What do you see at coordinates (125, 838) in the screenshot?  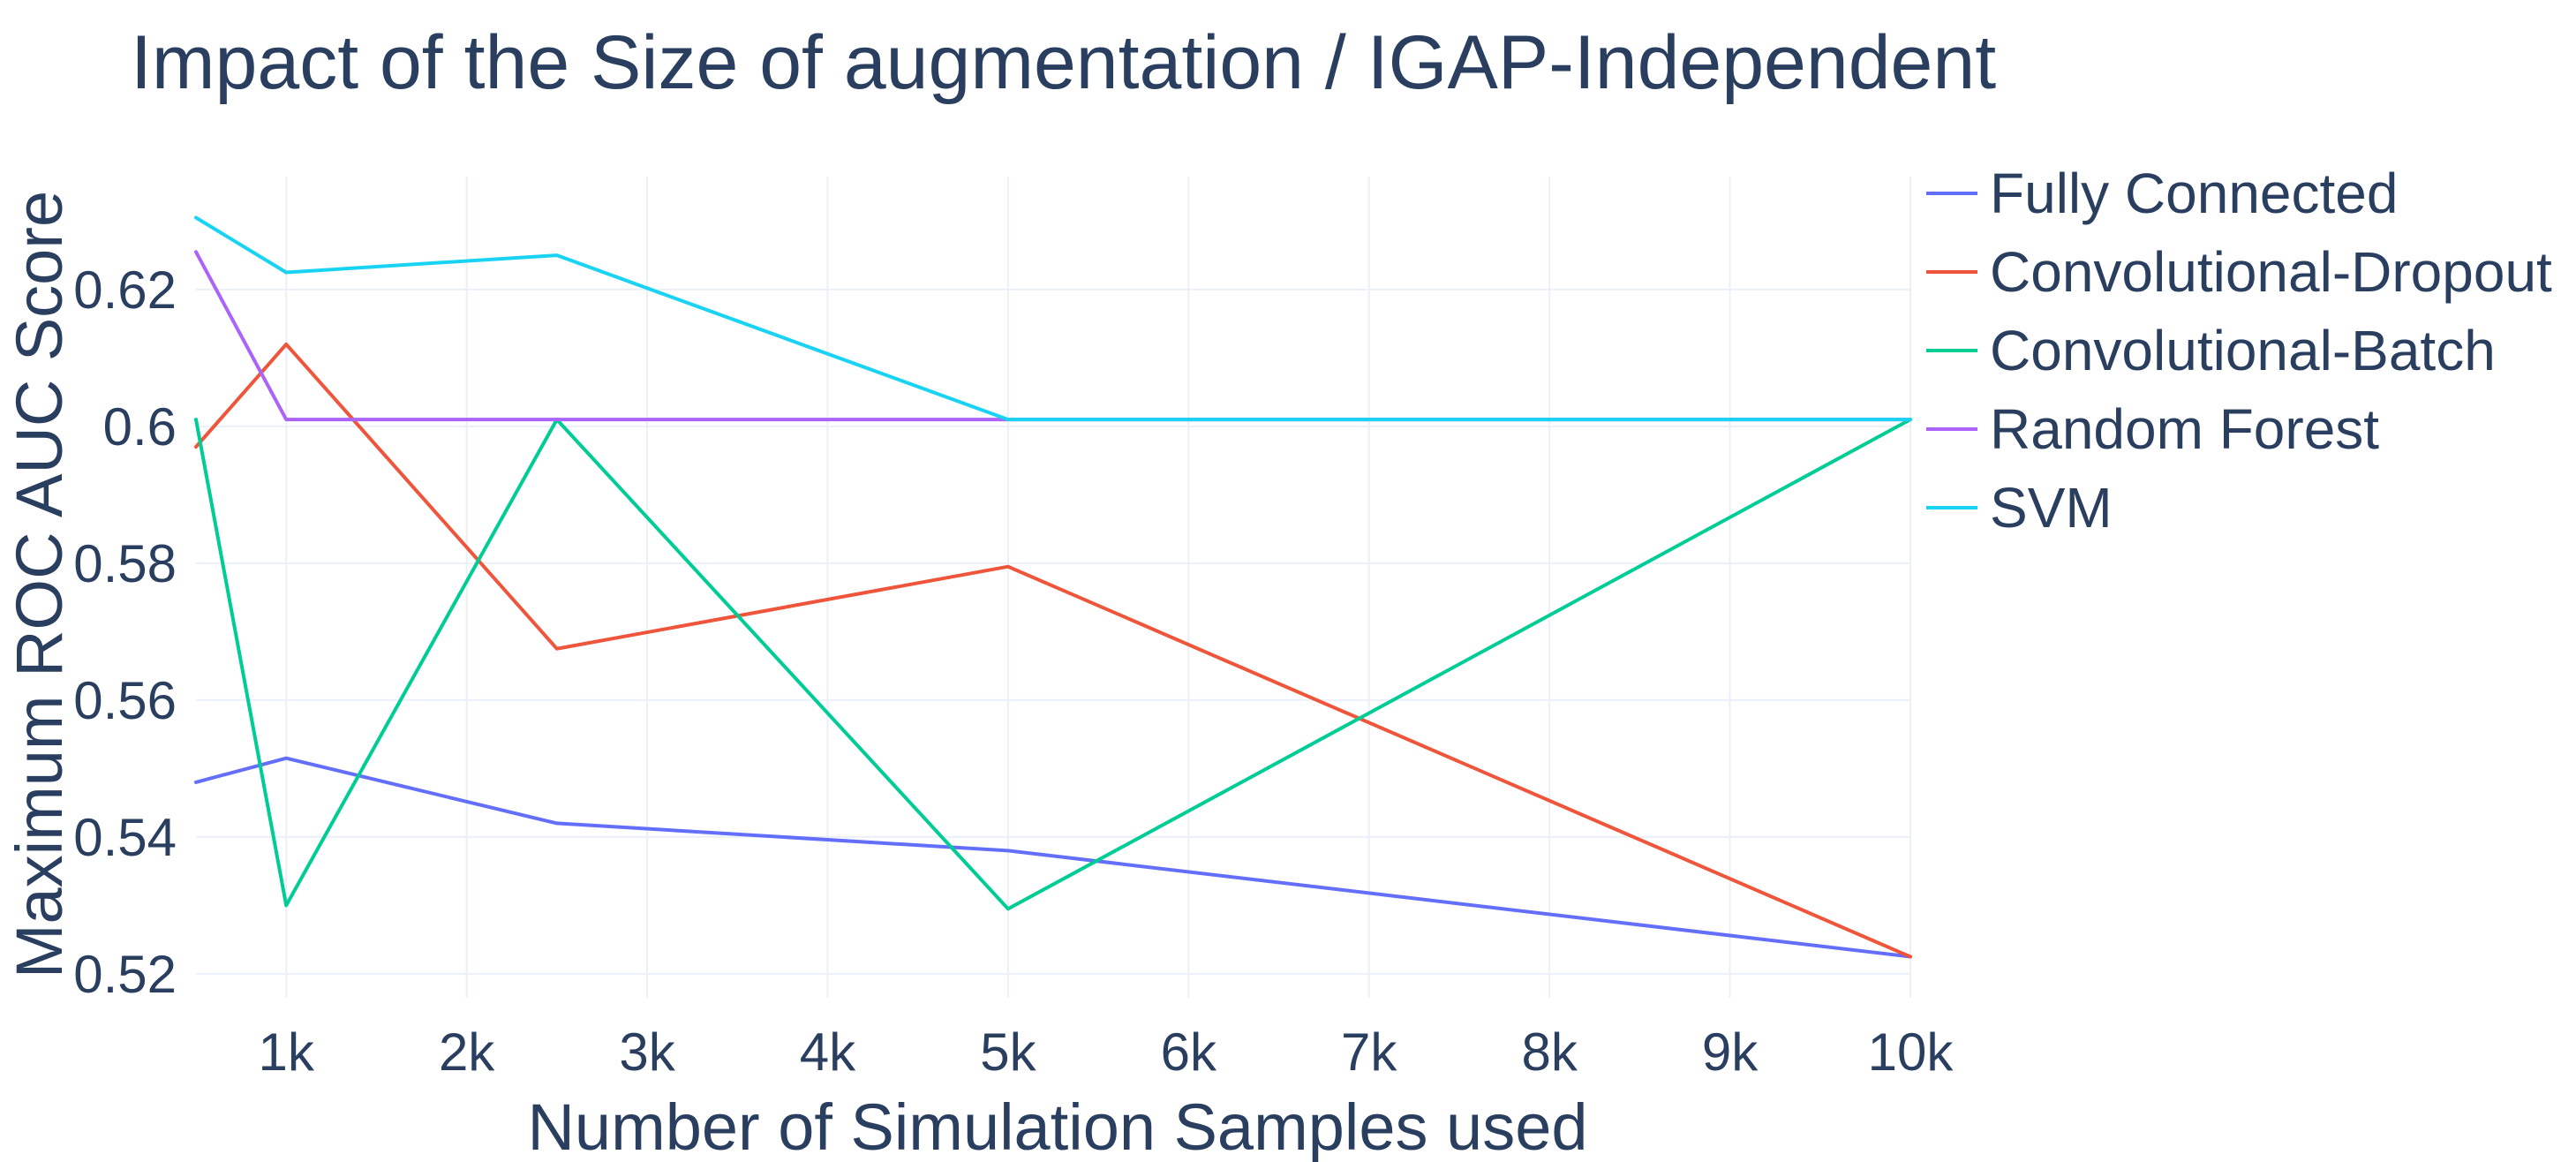 I see `y-tick-label: 0.54` at bounding box center [125, 838].